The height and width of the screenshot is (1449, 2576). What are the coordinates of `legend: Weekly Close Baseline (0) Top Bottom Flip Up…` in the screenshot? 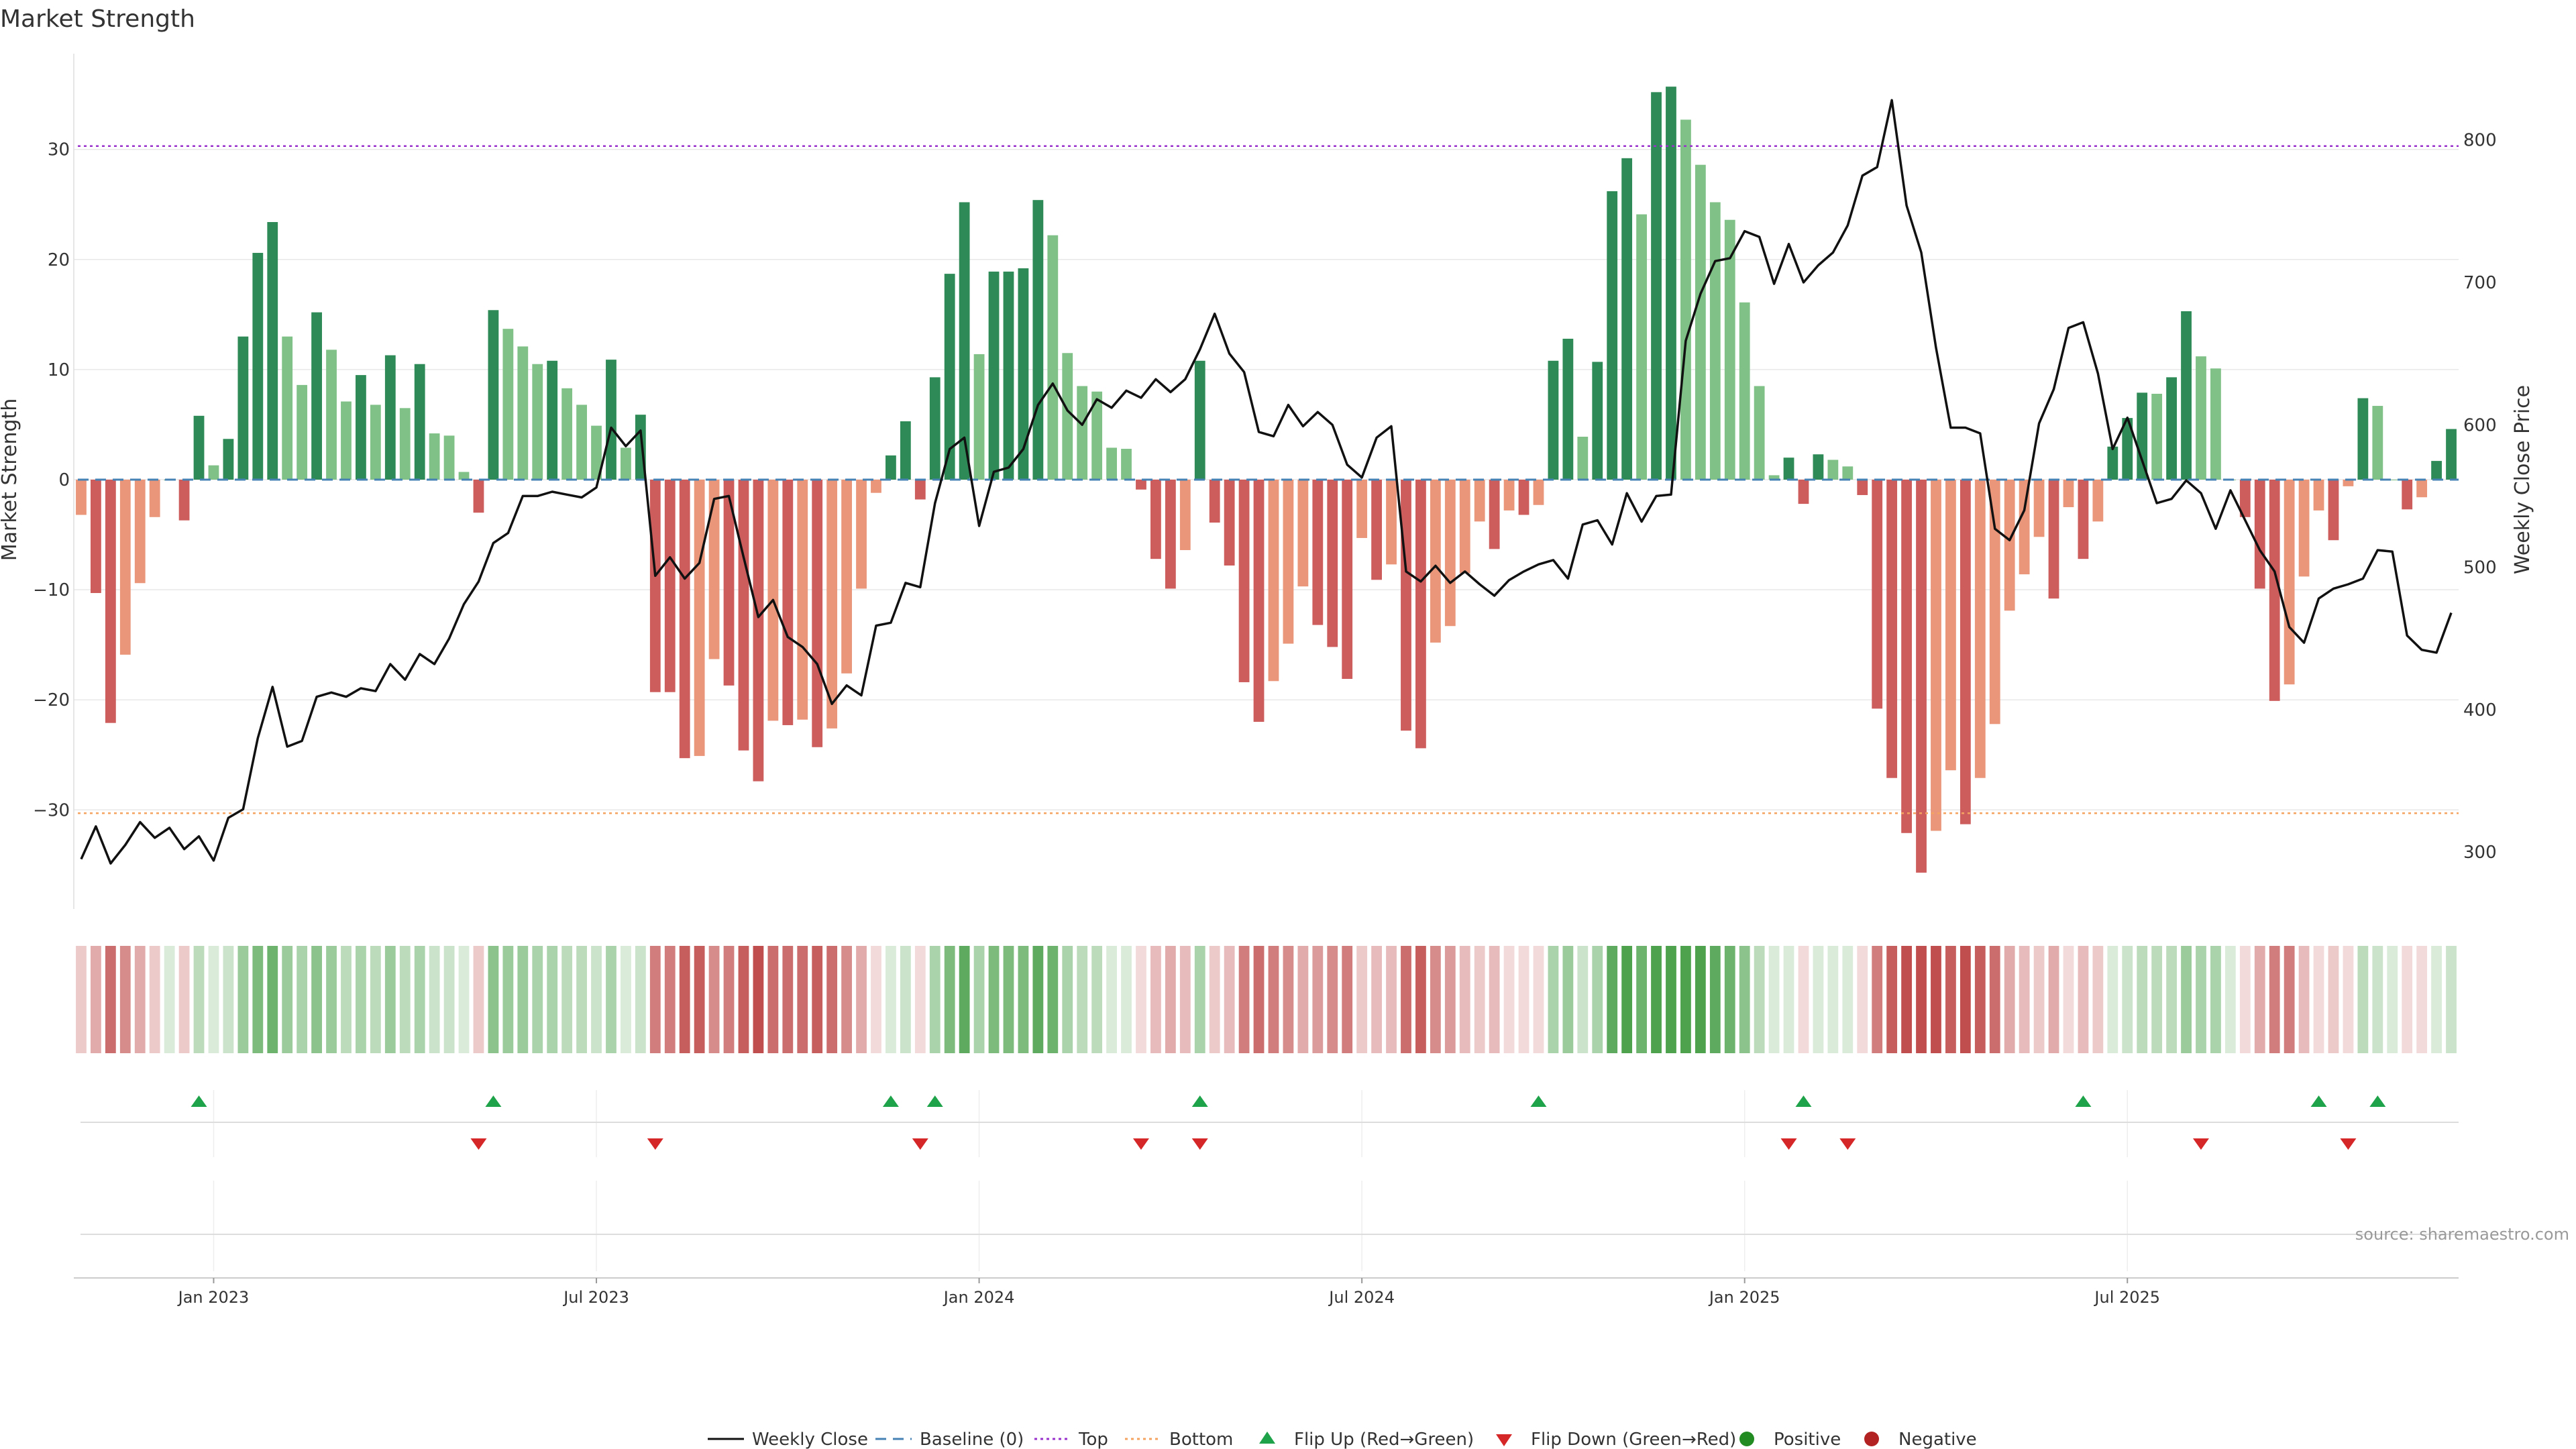 It's located at (1342, 1439).